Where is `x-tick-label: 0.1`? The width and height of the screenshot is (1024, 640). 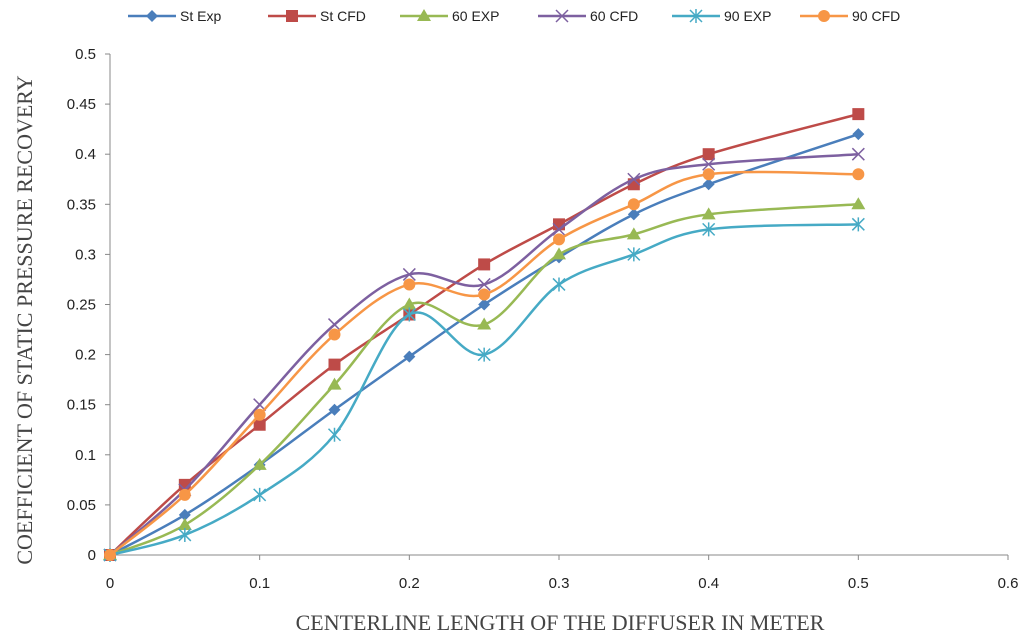
x-tick-label: 0.1 is located at coordinates (259, 583).